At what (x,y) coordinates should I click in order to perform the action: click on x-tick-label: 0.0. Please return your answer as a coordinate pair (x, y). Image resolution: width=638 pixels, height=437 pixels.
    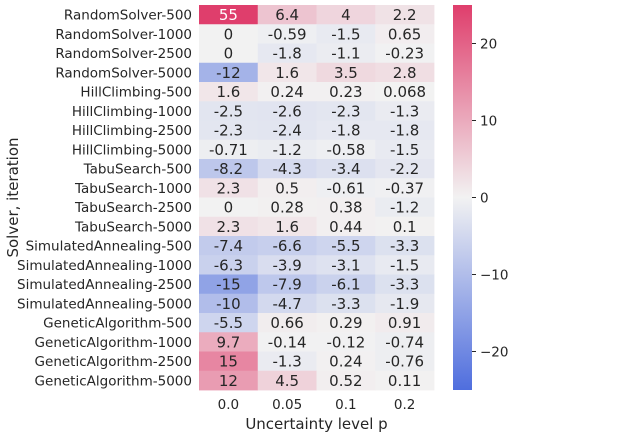
    Looking at the image, I should click on (228, 405).